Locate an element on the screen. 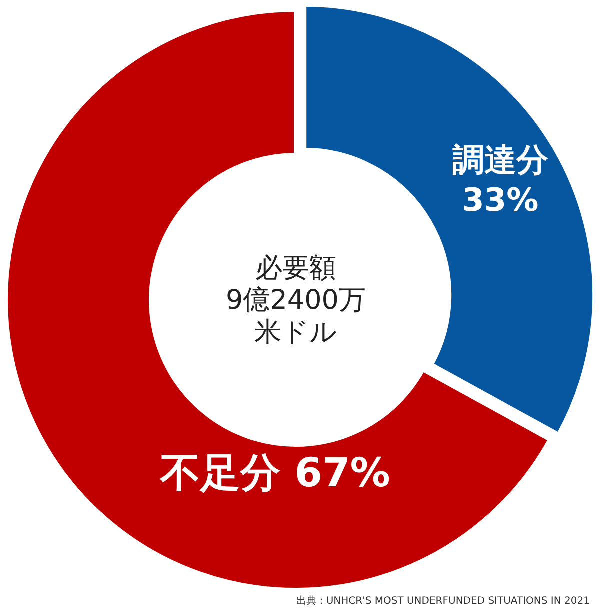  data-label: 33% is located at coordinates (500, 200).